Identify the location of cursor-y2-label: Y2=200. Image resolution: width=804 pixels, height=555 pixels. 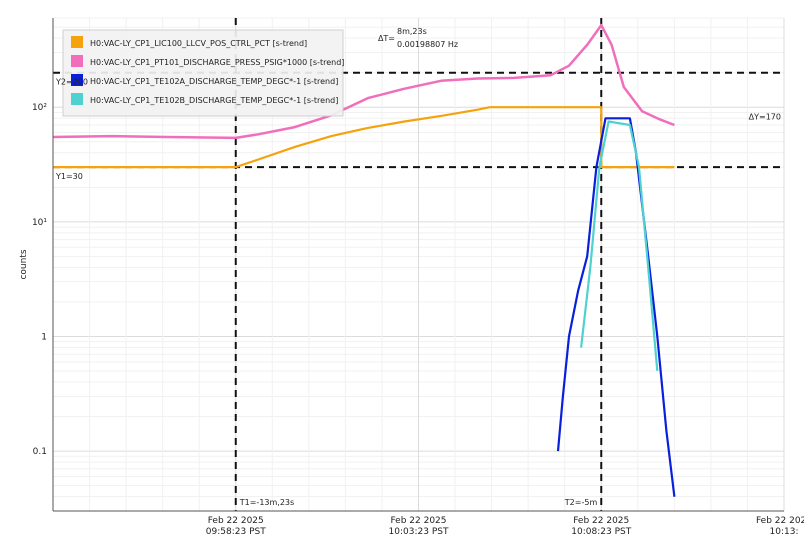
(71, 82).